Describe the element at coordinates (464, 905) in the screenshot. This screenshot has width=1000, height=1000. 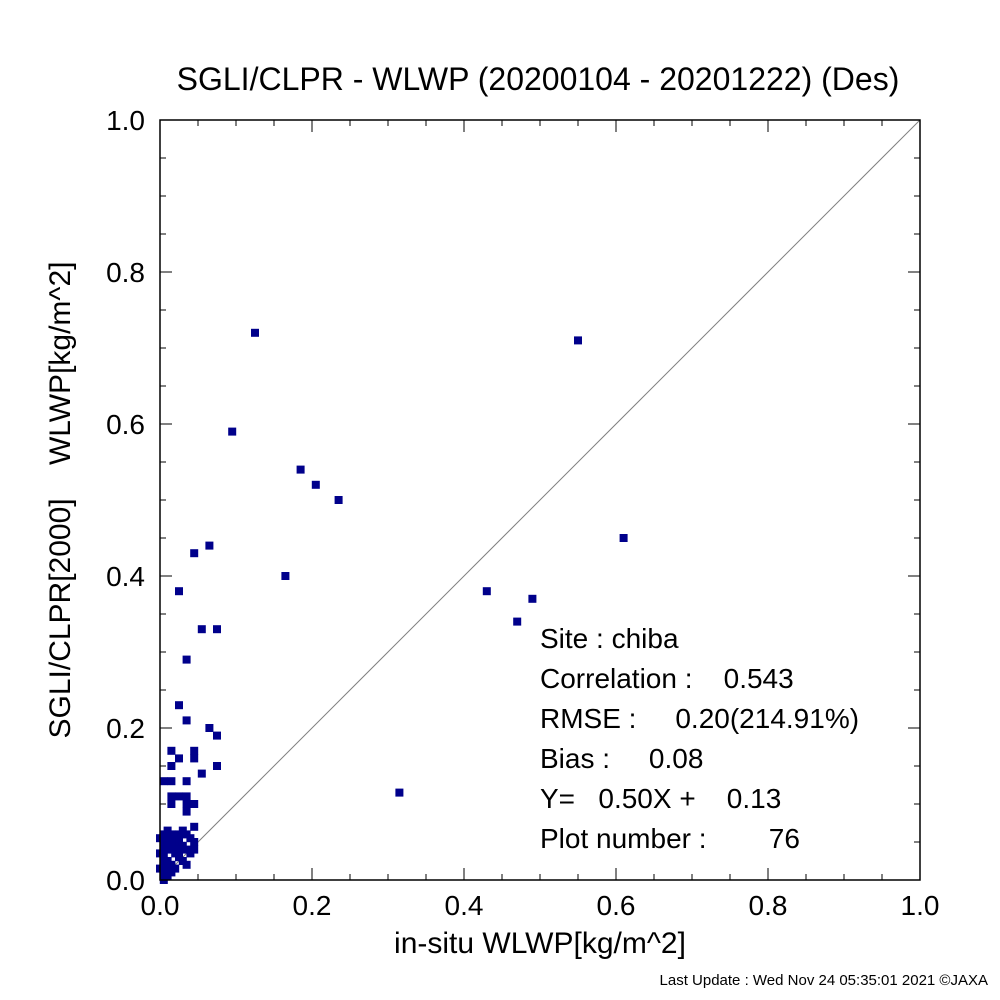
I see `x-tick-label: 0.4` at that location.